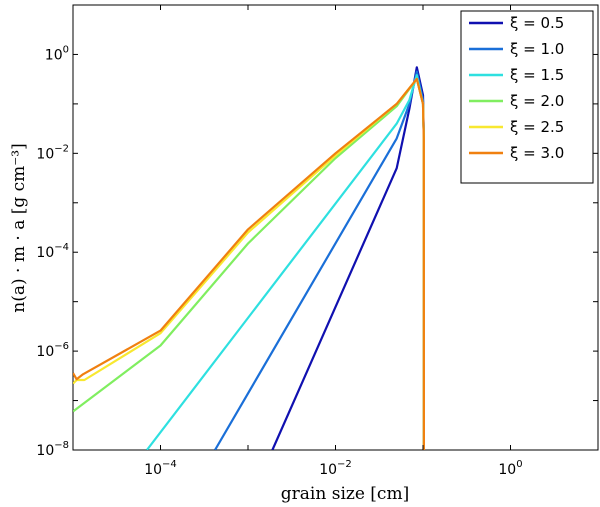 Image resolution: width=600 pixels, height=507 pixels. I want to click on legend-label-5: ξ = 2.5, so click(537, 127).